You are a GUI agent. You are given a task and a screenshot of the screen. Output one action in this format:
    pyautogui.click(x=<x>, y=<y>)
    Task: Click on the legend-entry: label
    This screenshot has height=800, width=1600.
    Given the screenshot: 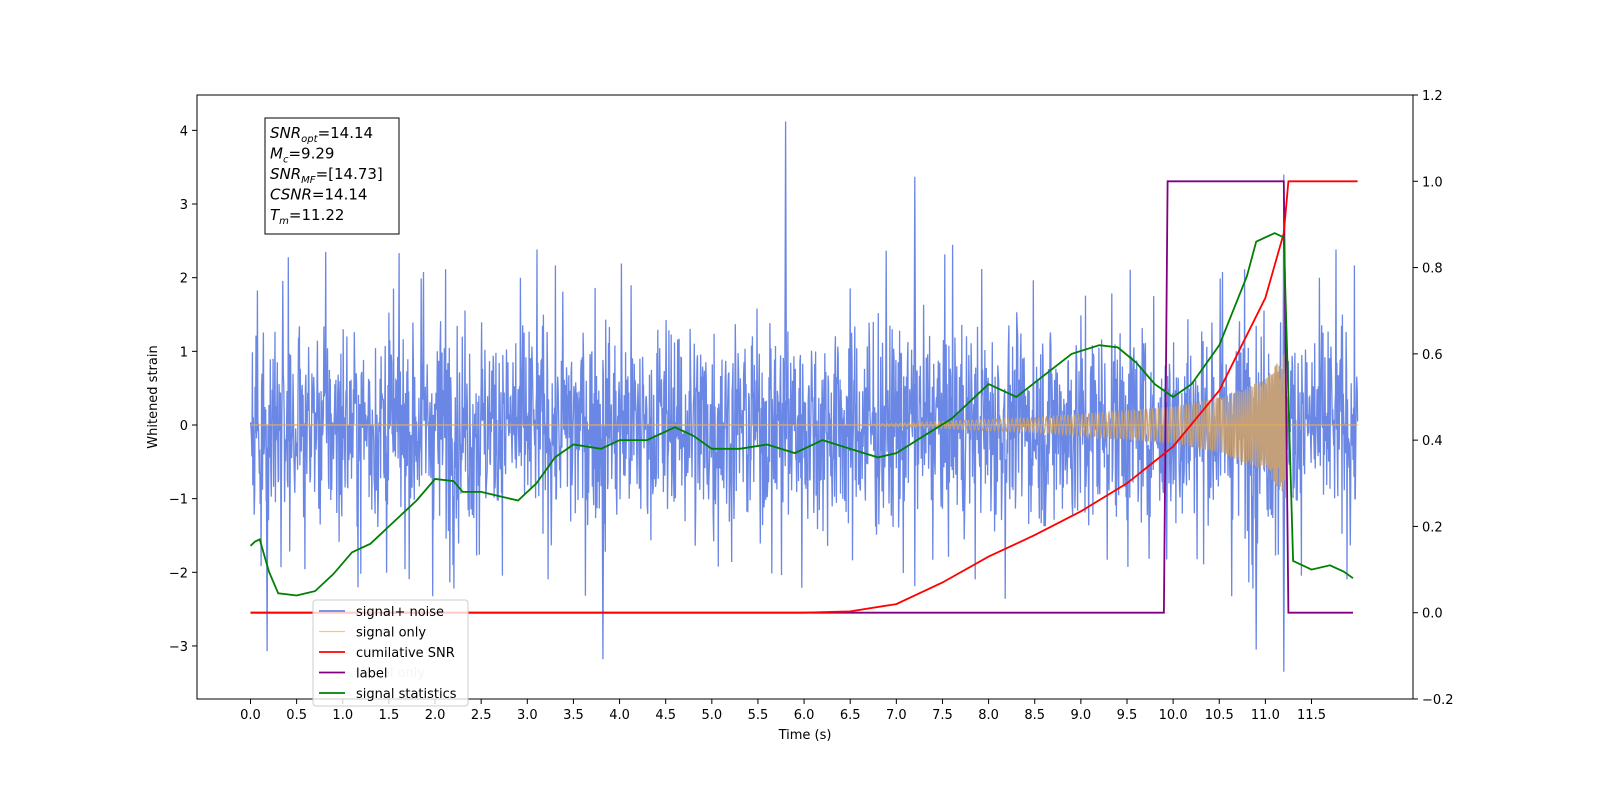 What is the action you would take?
    pyautogui.click(x=371, y=674)
    